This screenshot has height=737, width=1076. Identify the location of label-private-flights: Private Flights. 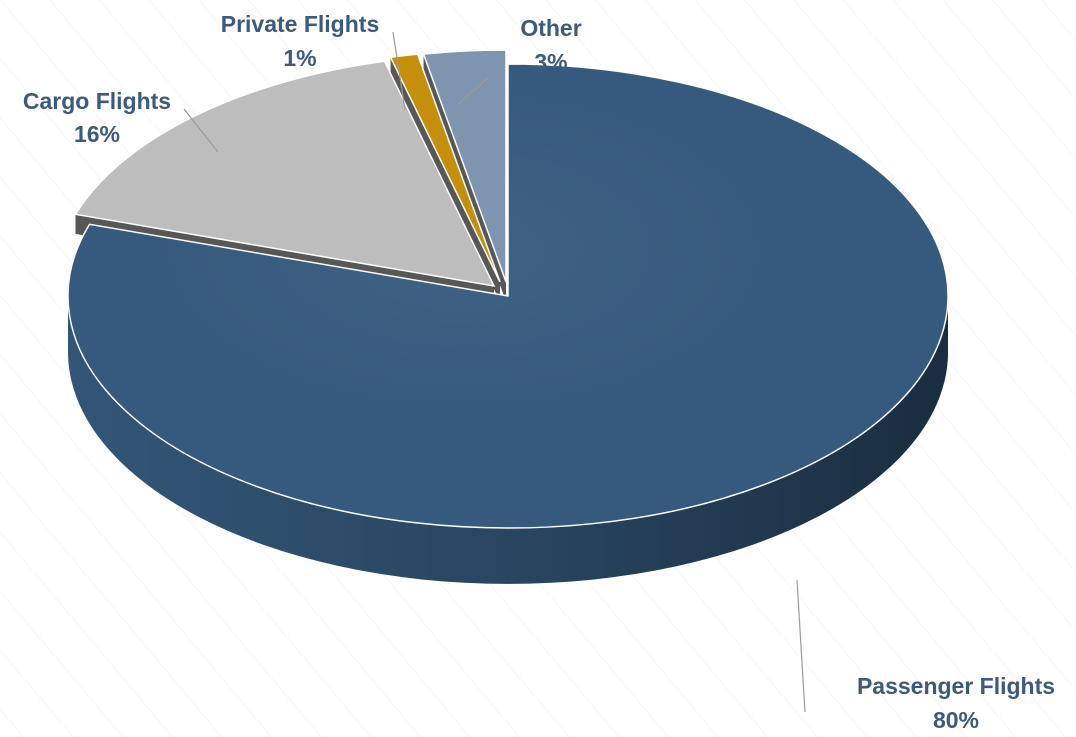
(300, 24).